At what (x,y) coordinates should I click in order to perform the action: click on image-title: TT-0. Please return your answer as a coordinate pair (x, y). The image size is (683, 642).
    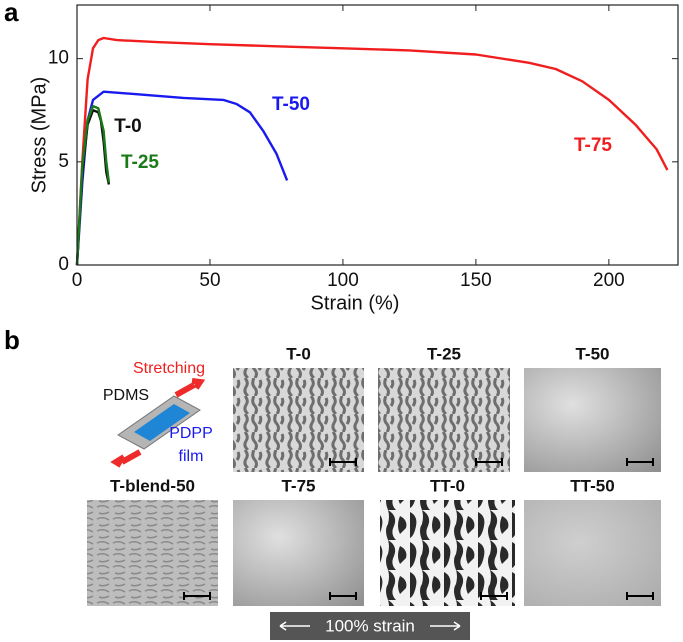
    Looking at the image, I should click on (447, 485).